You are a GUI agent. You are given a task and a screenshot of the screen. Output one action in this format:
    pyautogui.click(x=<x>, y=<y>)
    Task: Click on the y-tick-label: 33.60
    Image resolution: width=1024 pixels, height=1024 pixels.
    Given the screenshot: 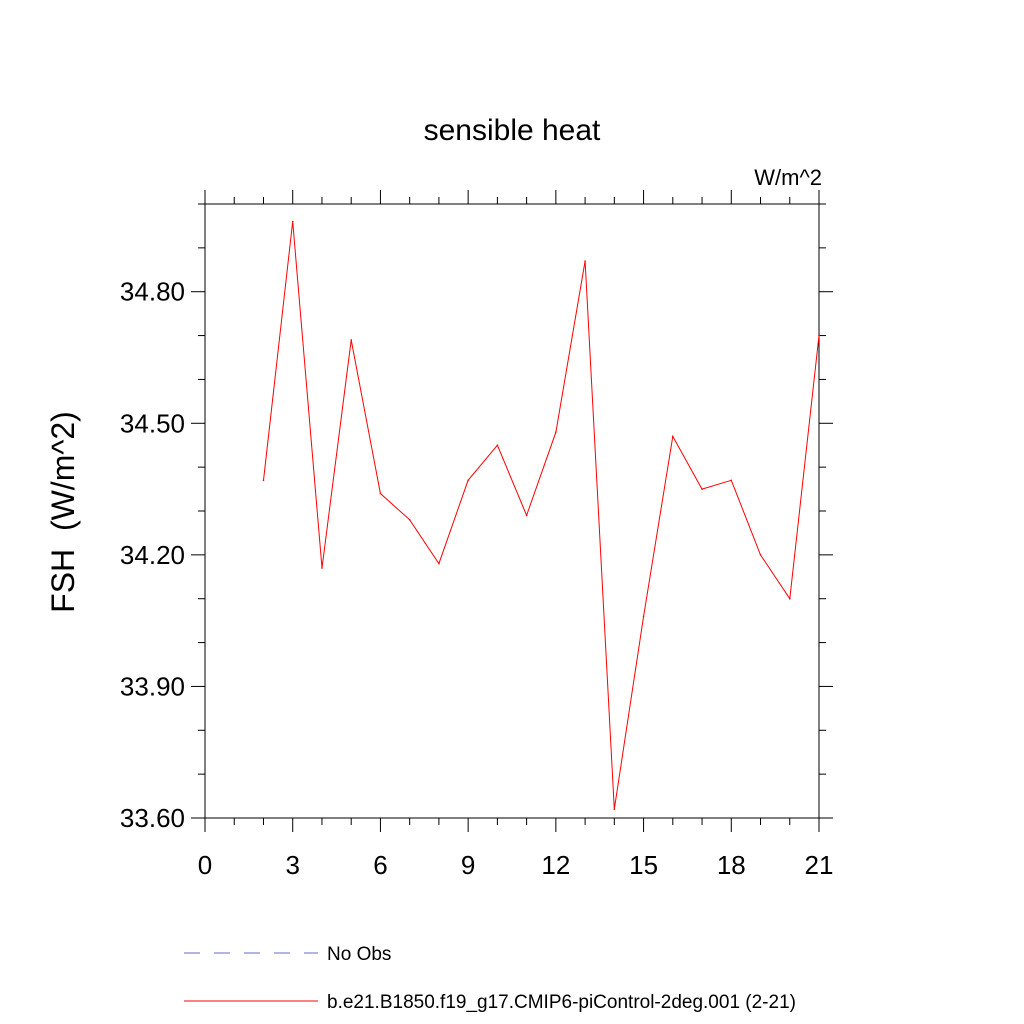 What is the action you would take?
    pyautogui.click(x=152, y=818)
    